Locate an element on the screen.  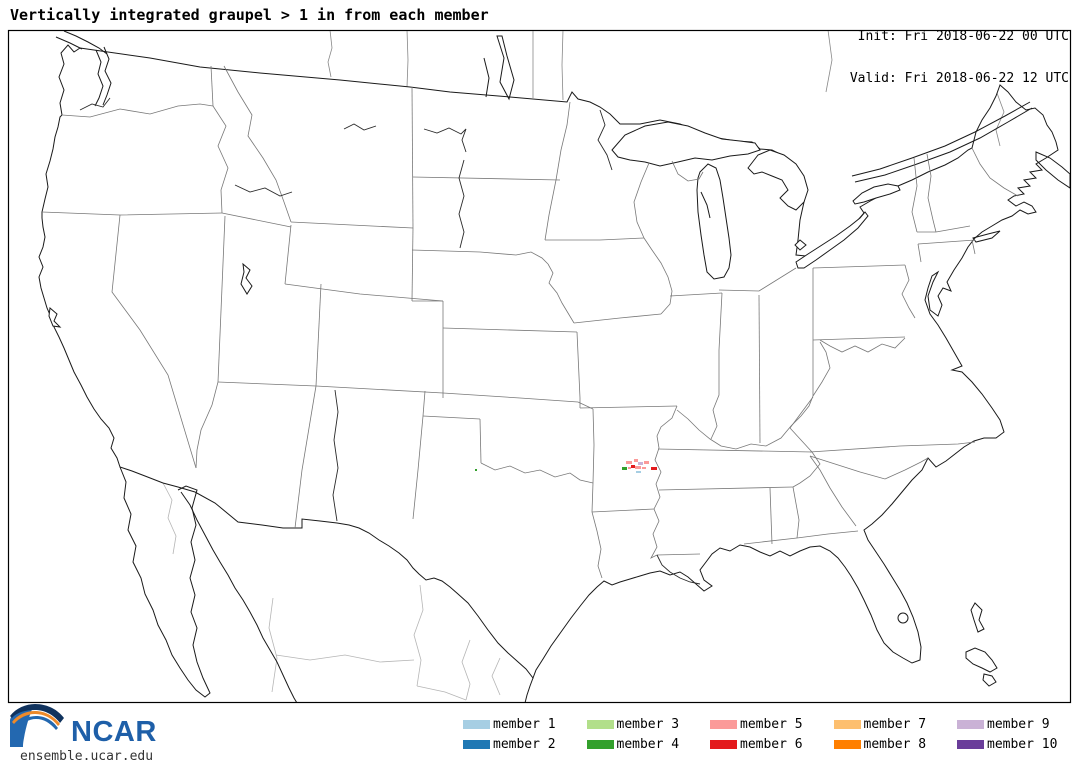
ncar-logo-swoosh-navy is located at coordinates (37, 713).